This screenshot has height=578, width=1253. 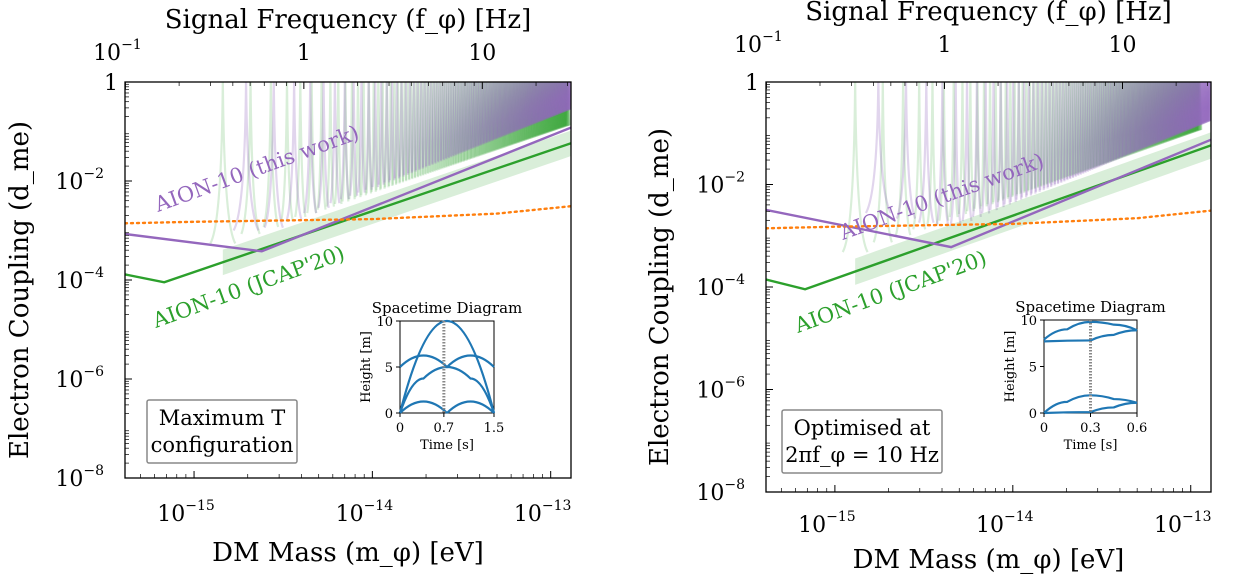 I want to click on y-tick-label: 1, so click(x=752, y=83).